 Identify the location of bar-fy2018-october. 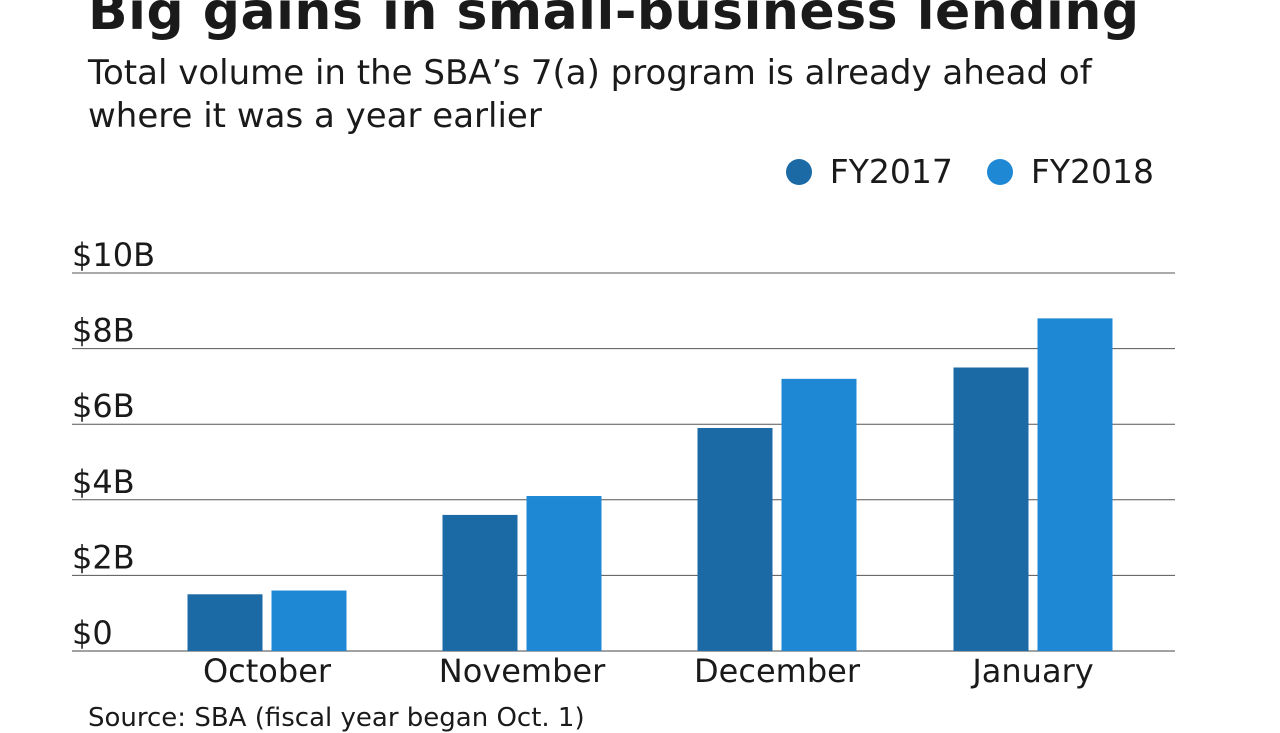
(309, 620).